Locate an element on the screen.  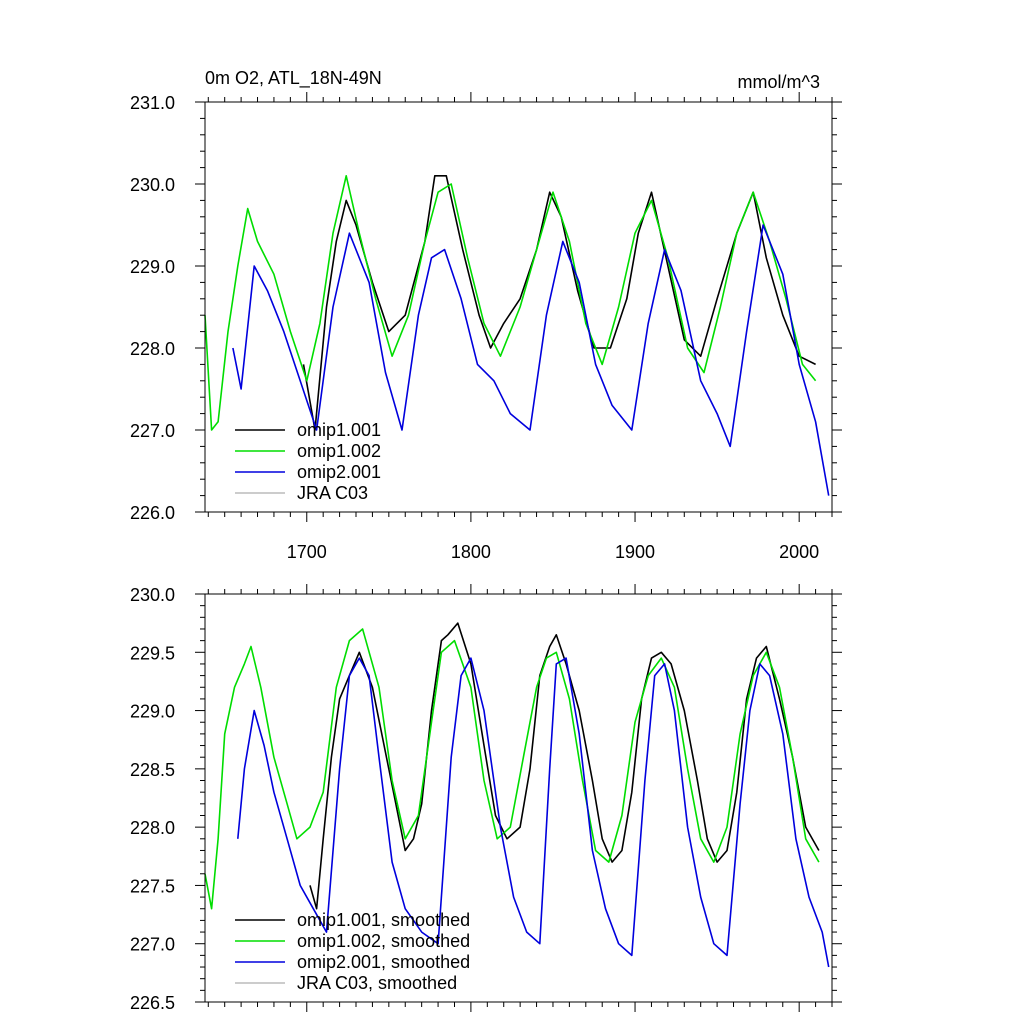
x-tick-label: 1900 is located at coordinates (635, 552).